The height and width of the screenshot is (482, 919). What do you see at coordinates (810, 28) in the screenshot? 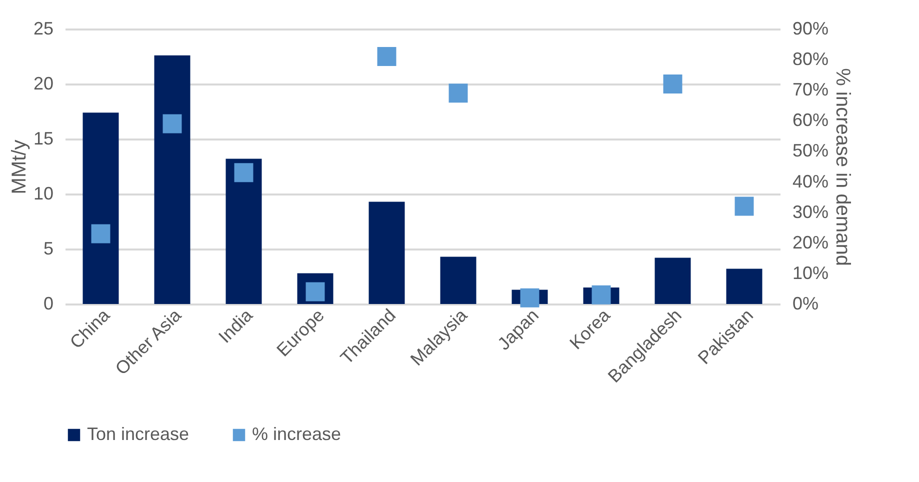
I see `y2-tick-label: 90%` at bounding box center [810, 28].